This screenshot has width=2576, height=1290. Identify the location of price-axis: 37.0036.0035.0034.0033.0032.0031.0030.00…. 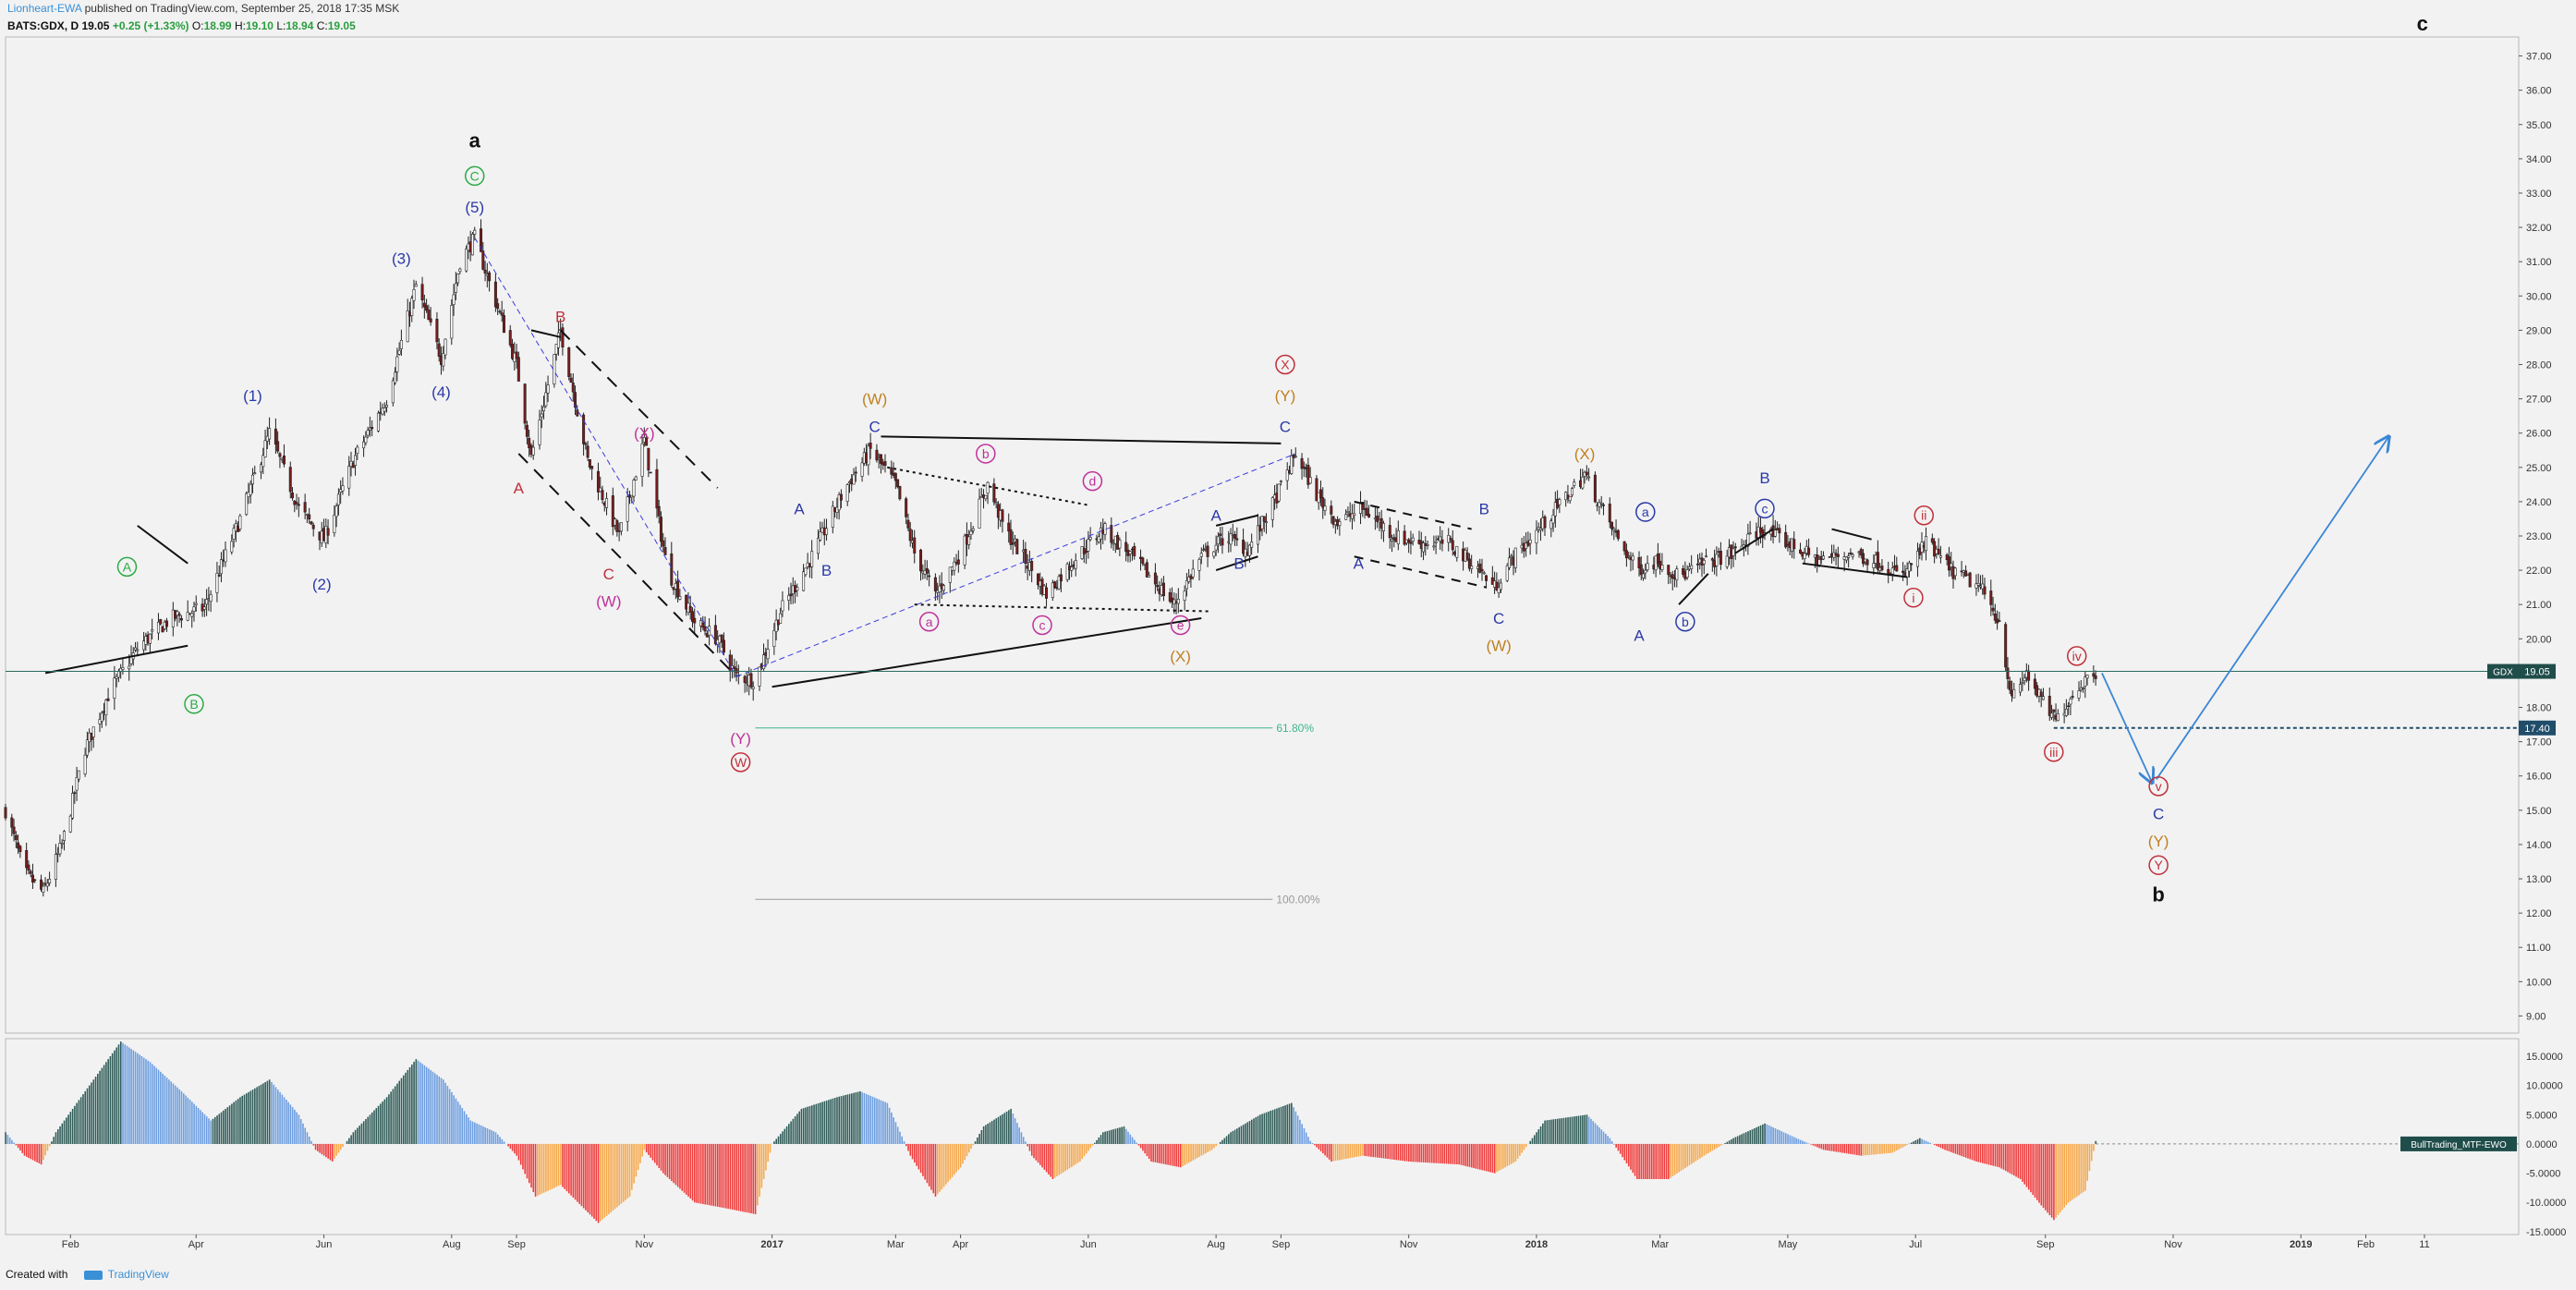
(2537, 537).